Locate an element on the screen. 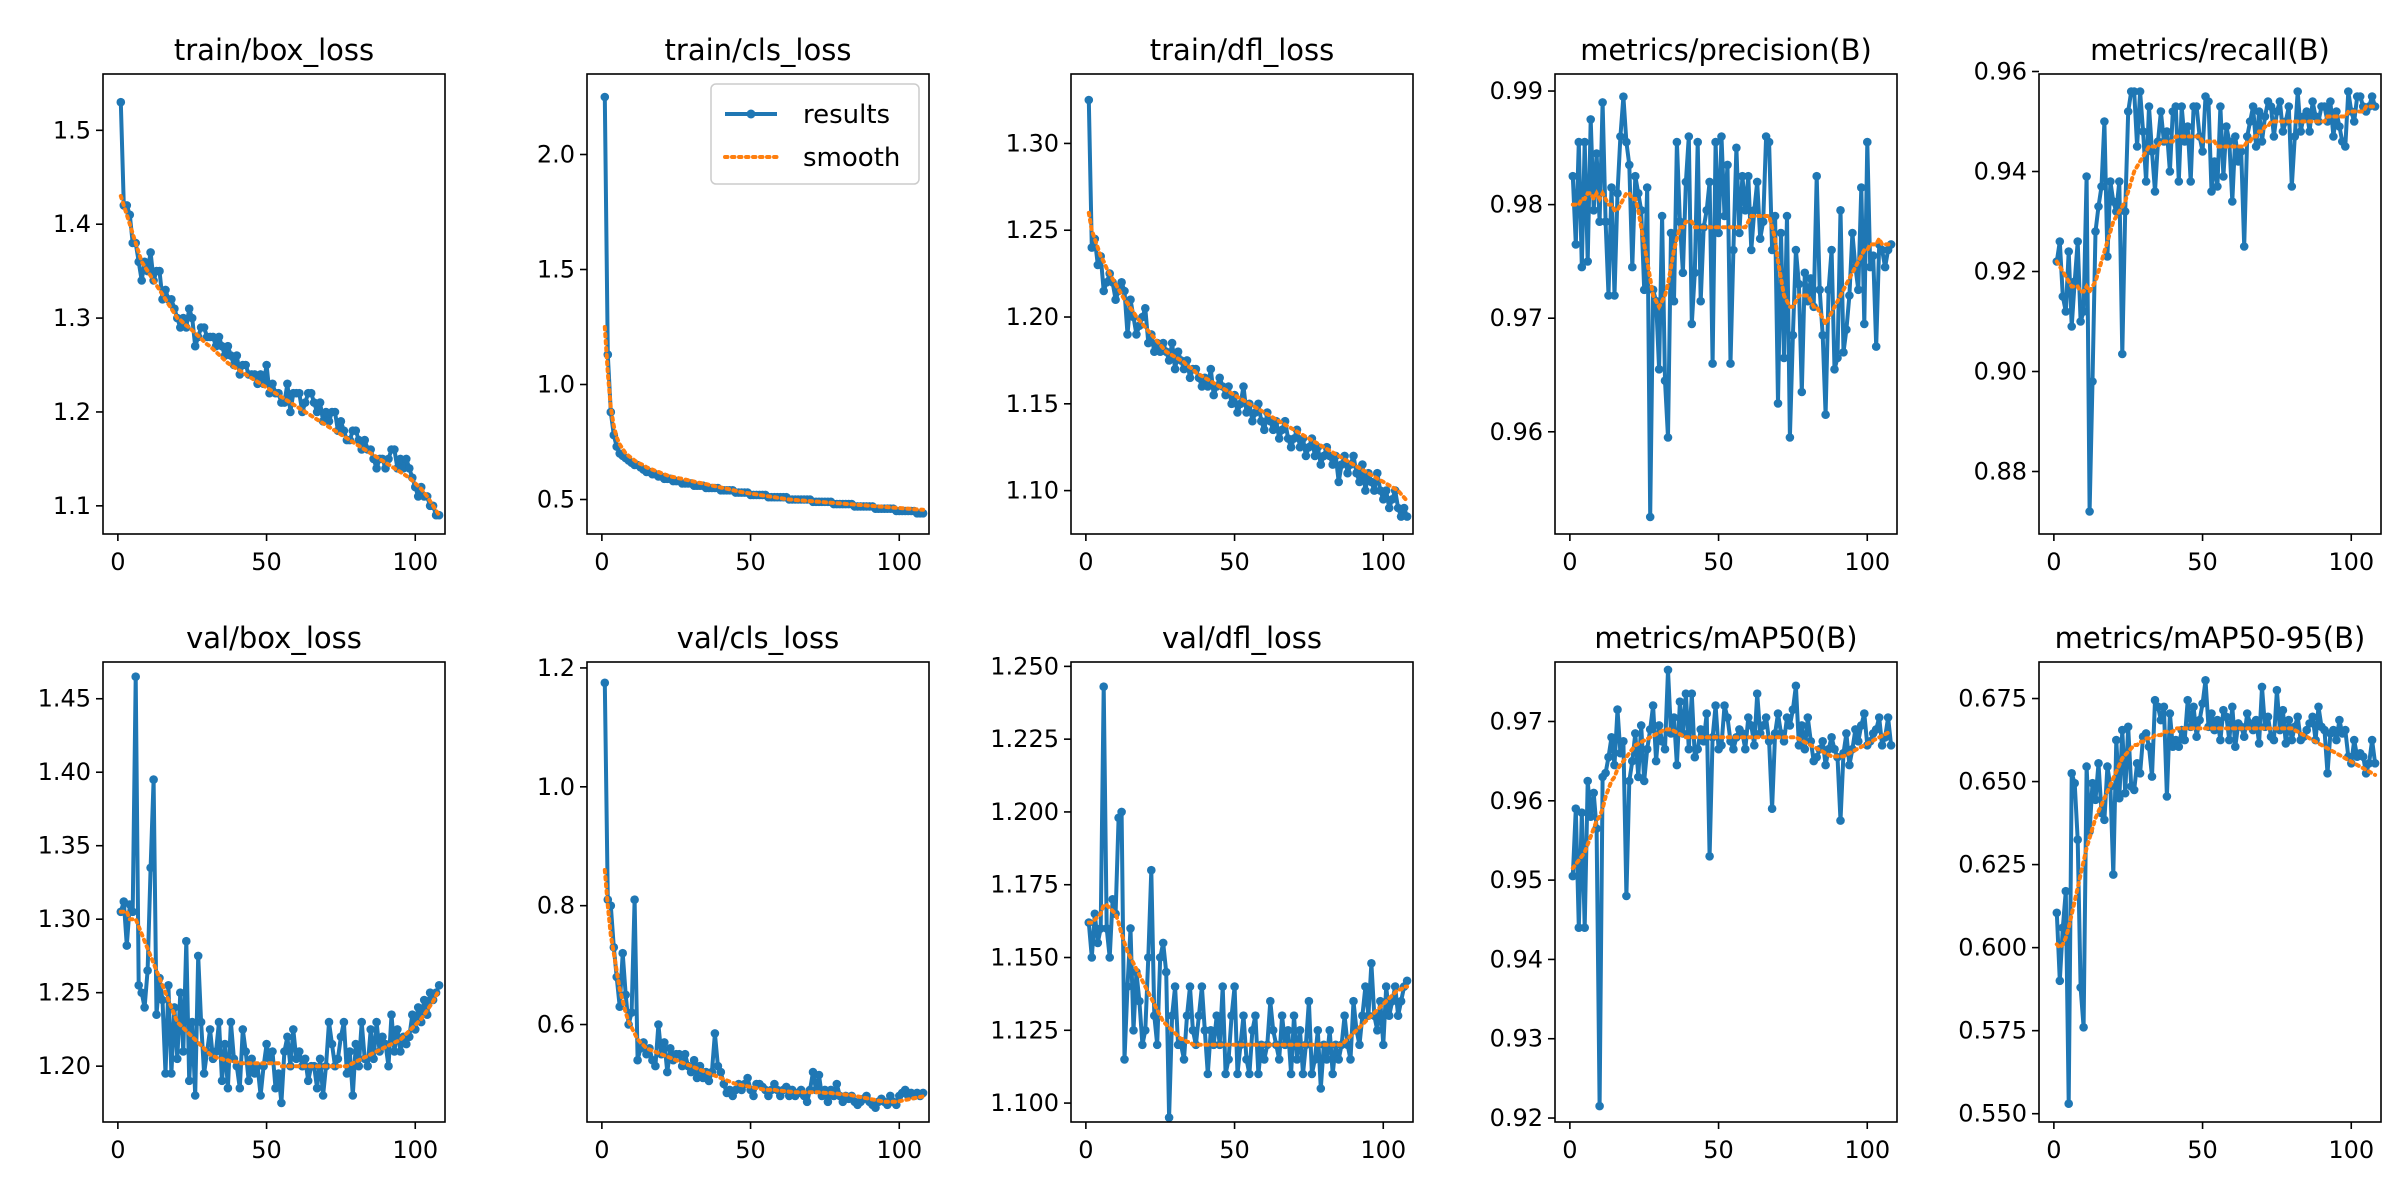  subplot-title: train/cls_loss is located at coordinates (758, 50).